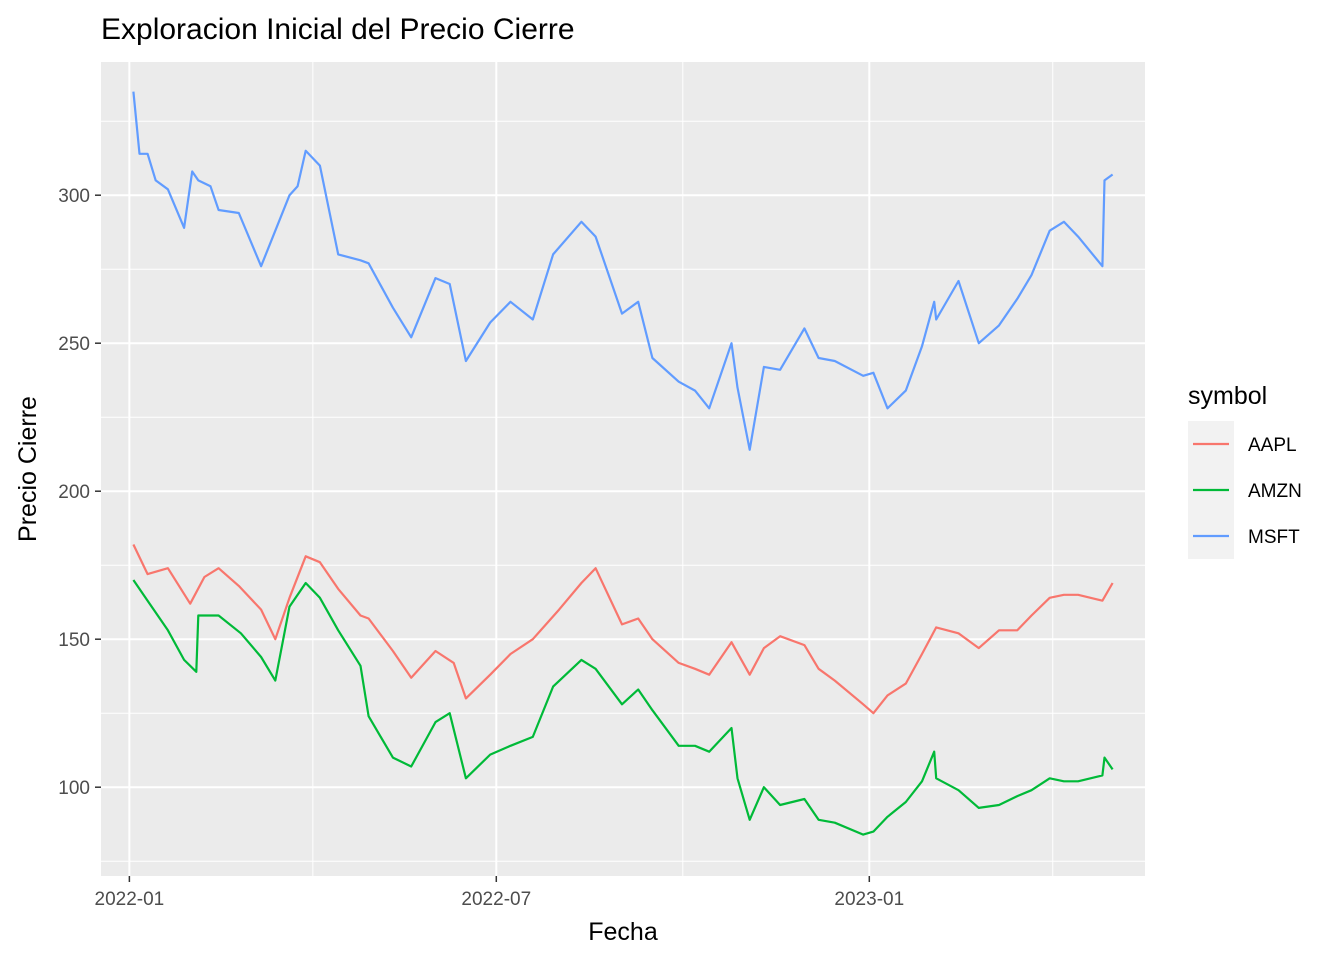 The height and width of the screenshot is (960, 1344). What do you see at coordinates (338, 29) in the screenshot?
I see `chart-title: Exploracion Inicial del Precio Cierre` at bounding box center [338, 29].